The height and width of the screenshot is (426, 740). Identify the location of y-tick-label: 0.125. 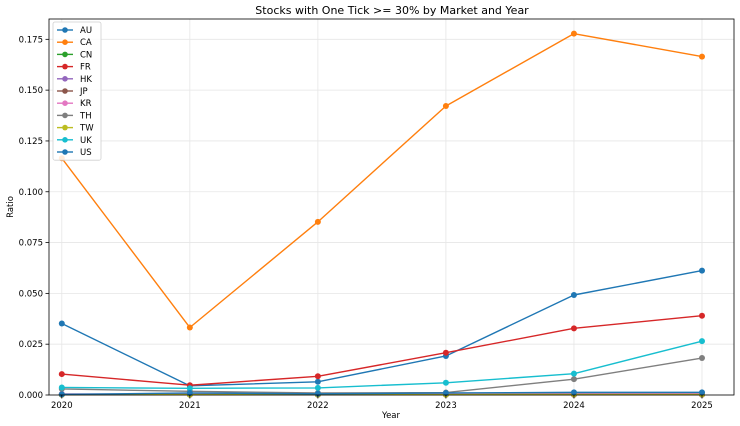
(31, 142).